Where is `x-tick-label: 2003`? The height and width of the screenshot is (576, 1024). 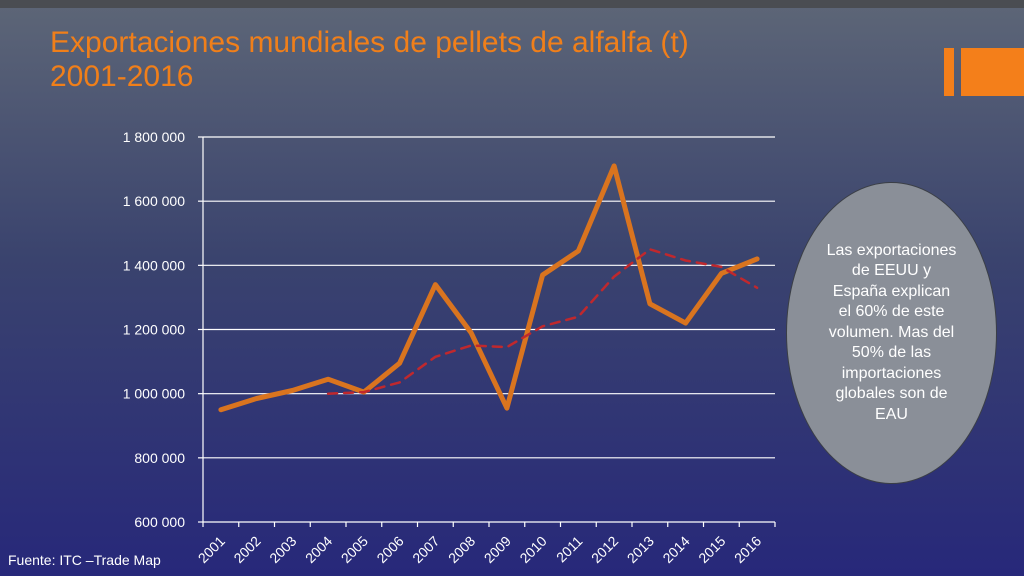
x-tick-label: 2003 is located at coordinates (282, 549).